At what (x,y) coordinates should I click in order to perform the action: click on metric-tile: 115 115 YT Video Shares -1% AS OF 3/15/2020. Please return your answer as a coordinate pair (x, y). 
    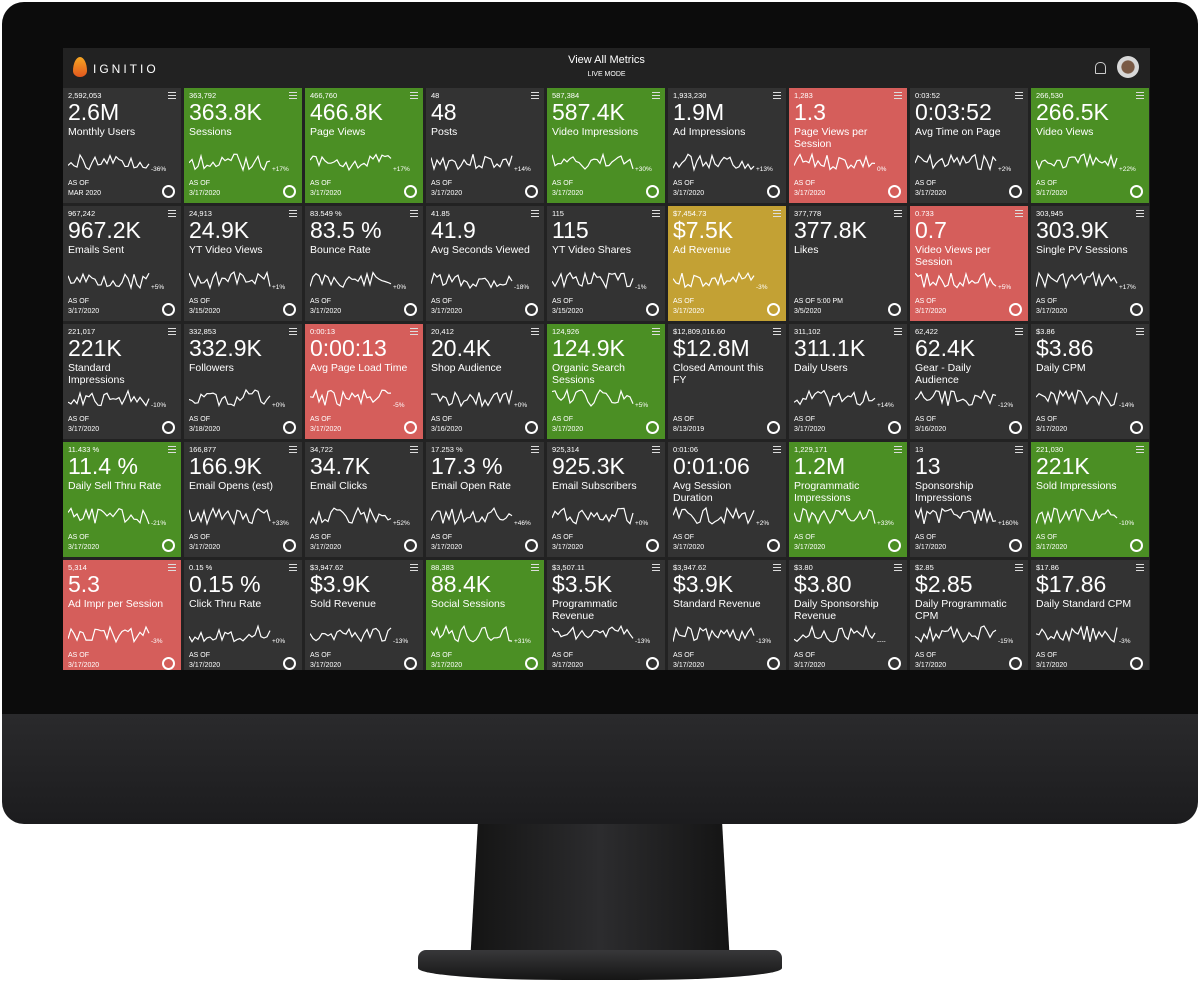
    Looking at the image, I should click on (606, 263).